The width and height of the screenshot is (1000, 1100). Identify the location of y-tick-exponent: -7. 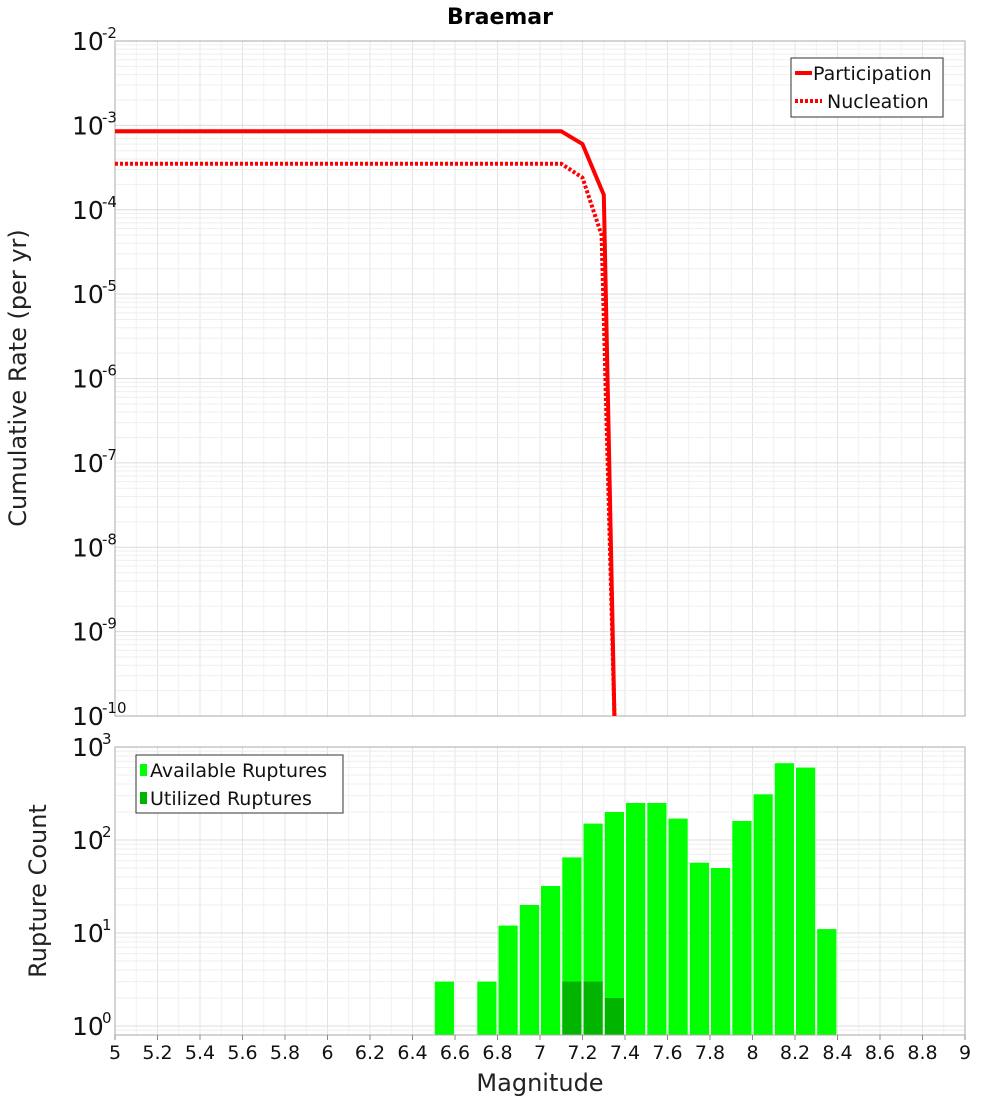
(109, 455).